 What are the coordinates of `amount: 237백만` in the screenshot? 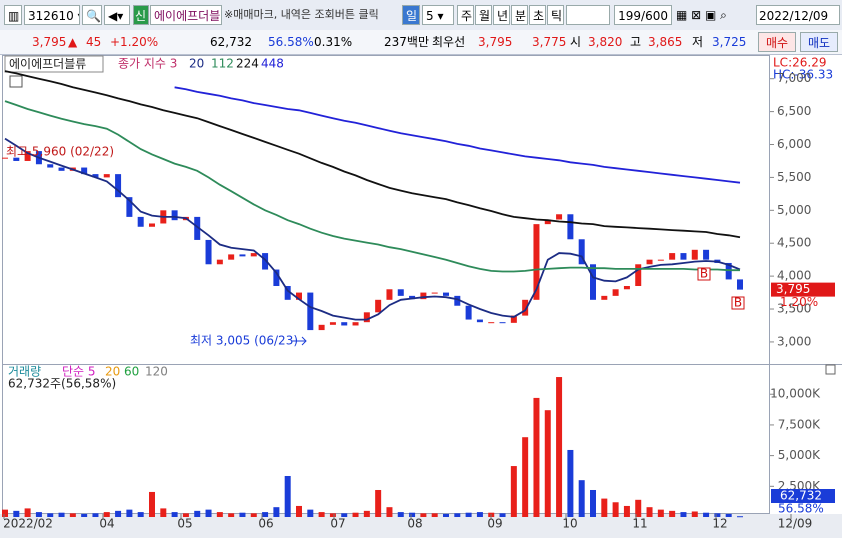 It's located at (406, 42).